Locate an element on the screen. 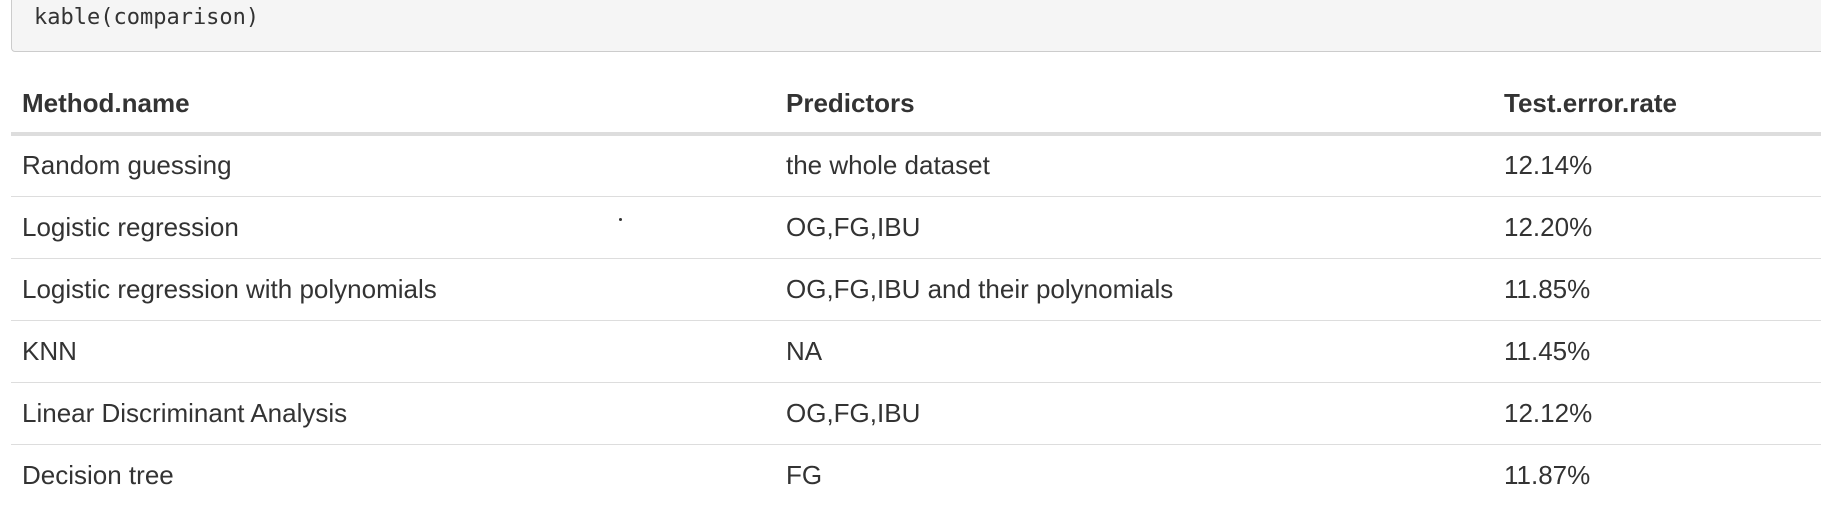 The width and height of the screenshot is (1821, 529). cell-test-error-rate: 11.87% is located at coordinates (1547, 474).